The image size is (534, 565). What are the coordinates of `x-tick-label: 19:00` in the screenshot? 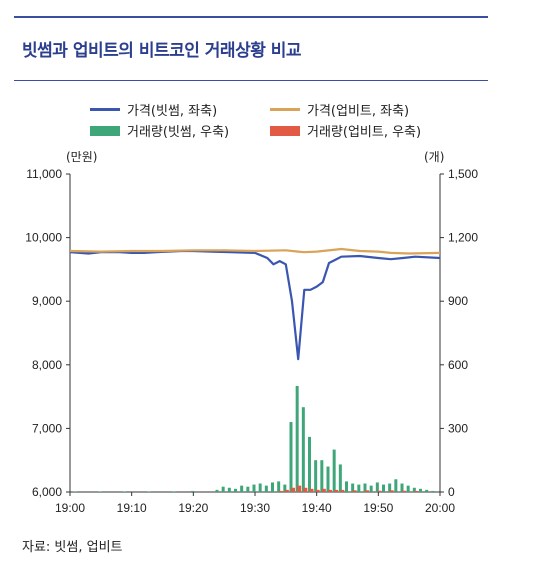 It's located at (70, 508).